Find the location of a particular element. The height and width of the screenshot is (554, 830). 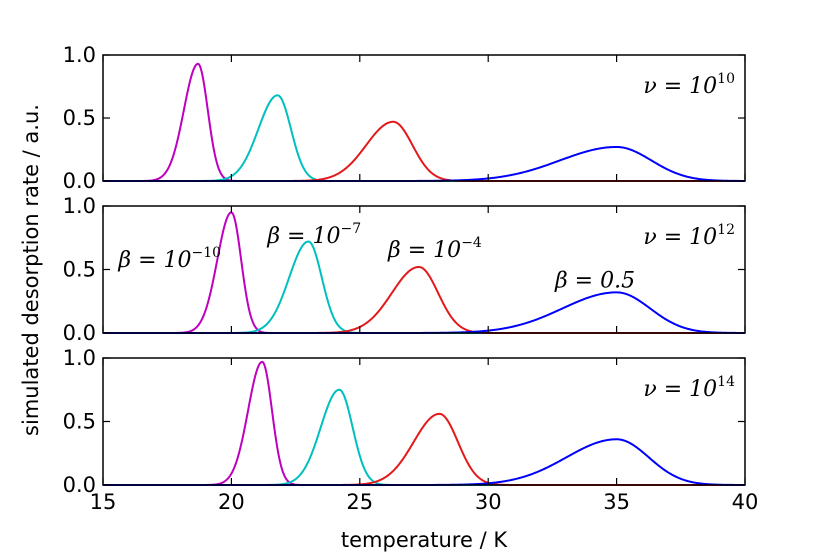

nu-label: ν = 1012 is located at coordinates (689, 236).